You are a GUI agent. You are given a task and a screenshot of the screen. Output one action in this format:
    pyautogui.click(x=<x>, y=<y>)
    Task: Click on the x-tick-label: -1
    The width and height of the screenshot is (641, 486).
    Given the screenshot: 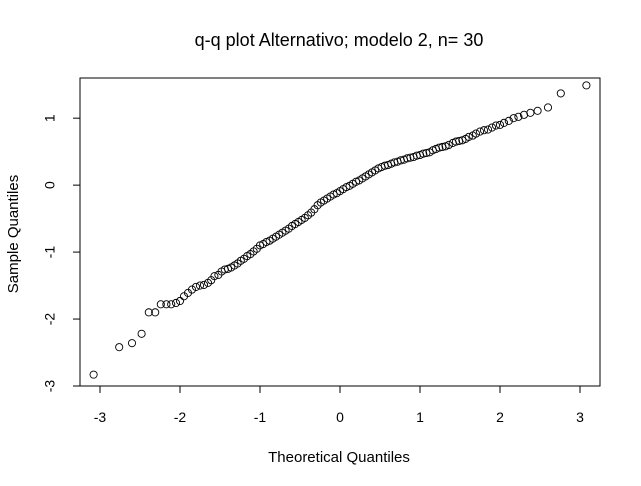 What is the action you would take?
    pyautogui.click(x=260, y=417)
    